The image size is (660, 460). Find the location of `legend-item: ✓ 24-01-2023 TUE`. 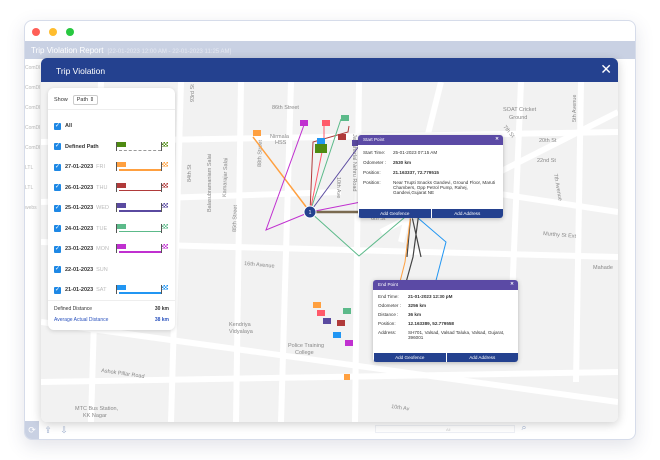

legend-item: ✓ 24-01-2023 TUE is located at coordinates (112, 228).